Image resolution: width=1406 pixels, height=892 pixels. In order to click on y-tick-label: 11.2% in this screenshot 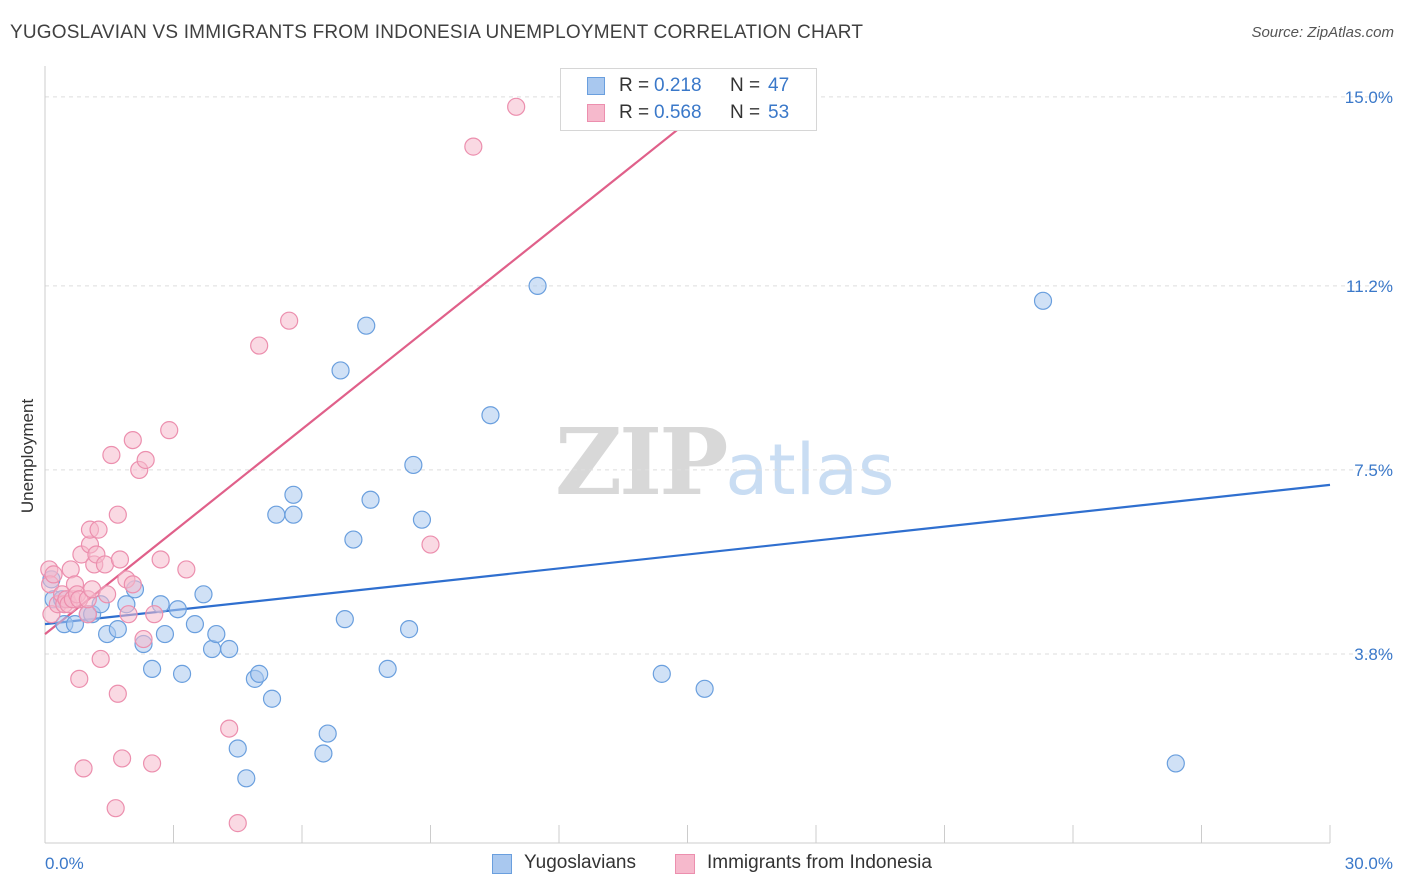, I will do `click(1369, 286)`.